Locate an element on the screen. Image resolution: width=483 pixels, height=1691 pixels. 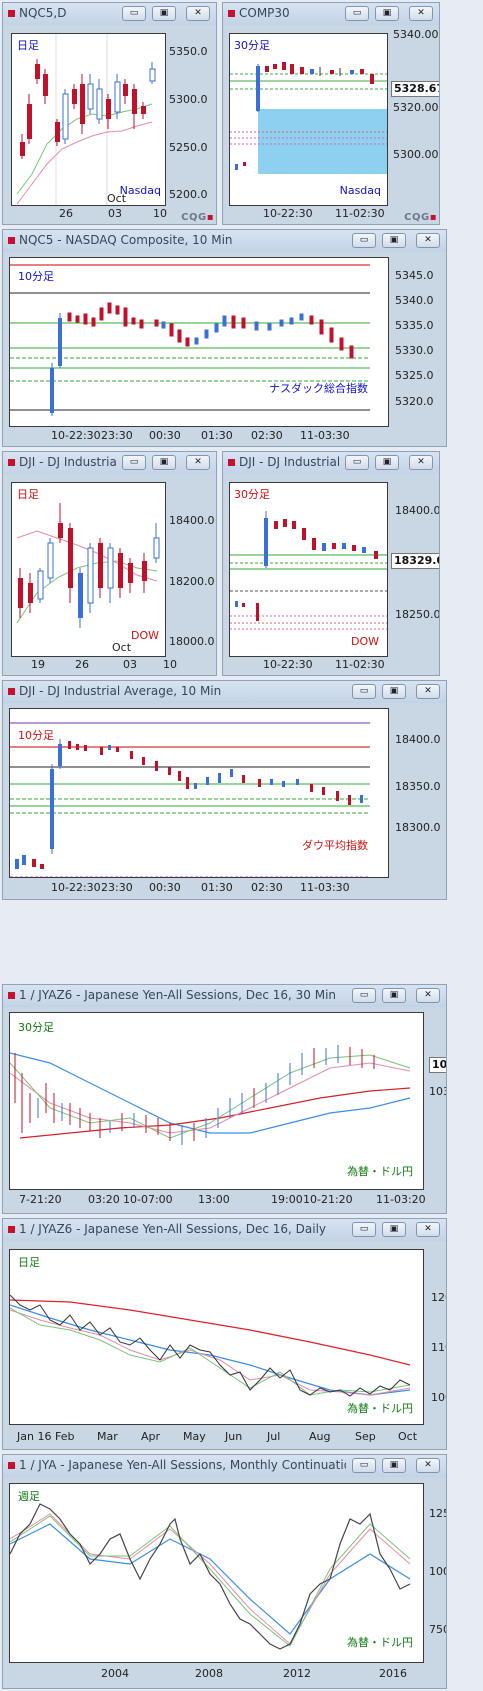
chart-plot-area: 30分足 DOW is located at coordinates (308, 569).